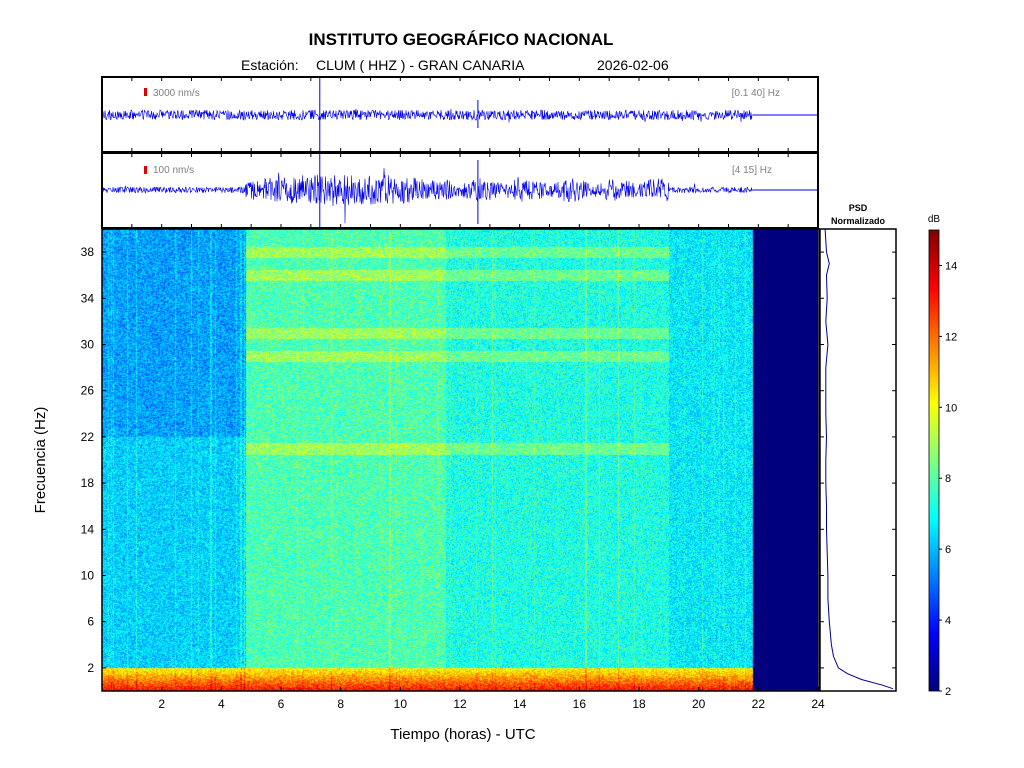 The height and width of the screenshot is (768, 1024). I want to click on broadband-trace, so click(459, 114).